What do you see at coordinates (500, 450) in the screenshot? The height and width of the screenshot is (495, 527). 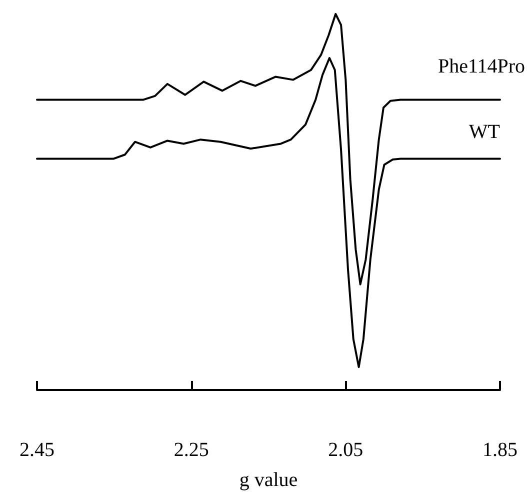 I see `x-tick-label: 1.85` at bounding box center [500, 450].